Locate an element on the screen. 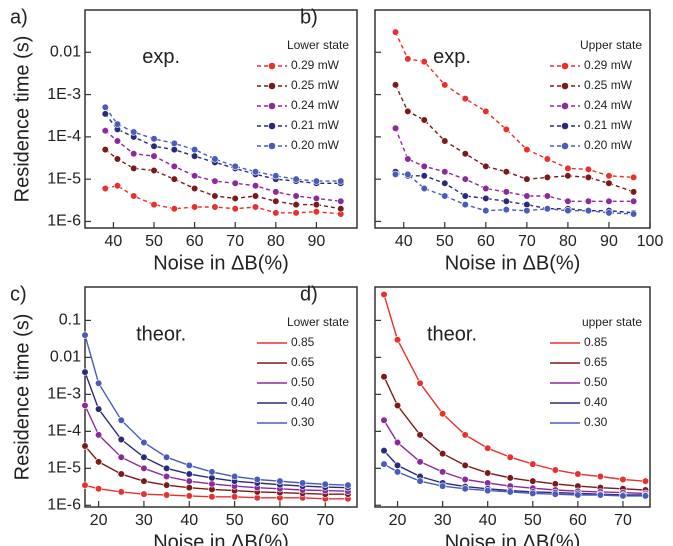  x-axis-label: Noise in ΔB(%) is located at coordinates (221, 263).